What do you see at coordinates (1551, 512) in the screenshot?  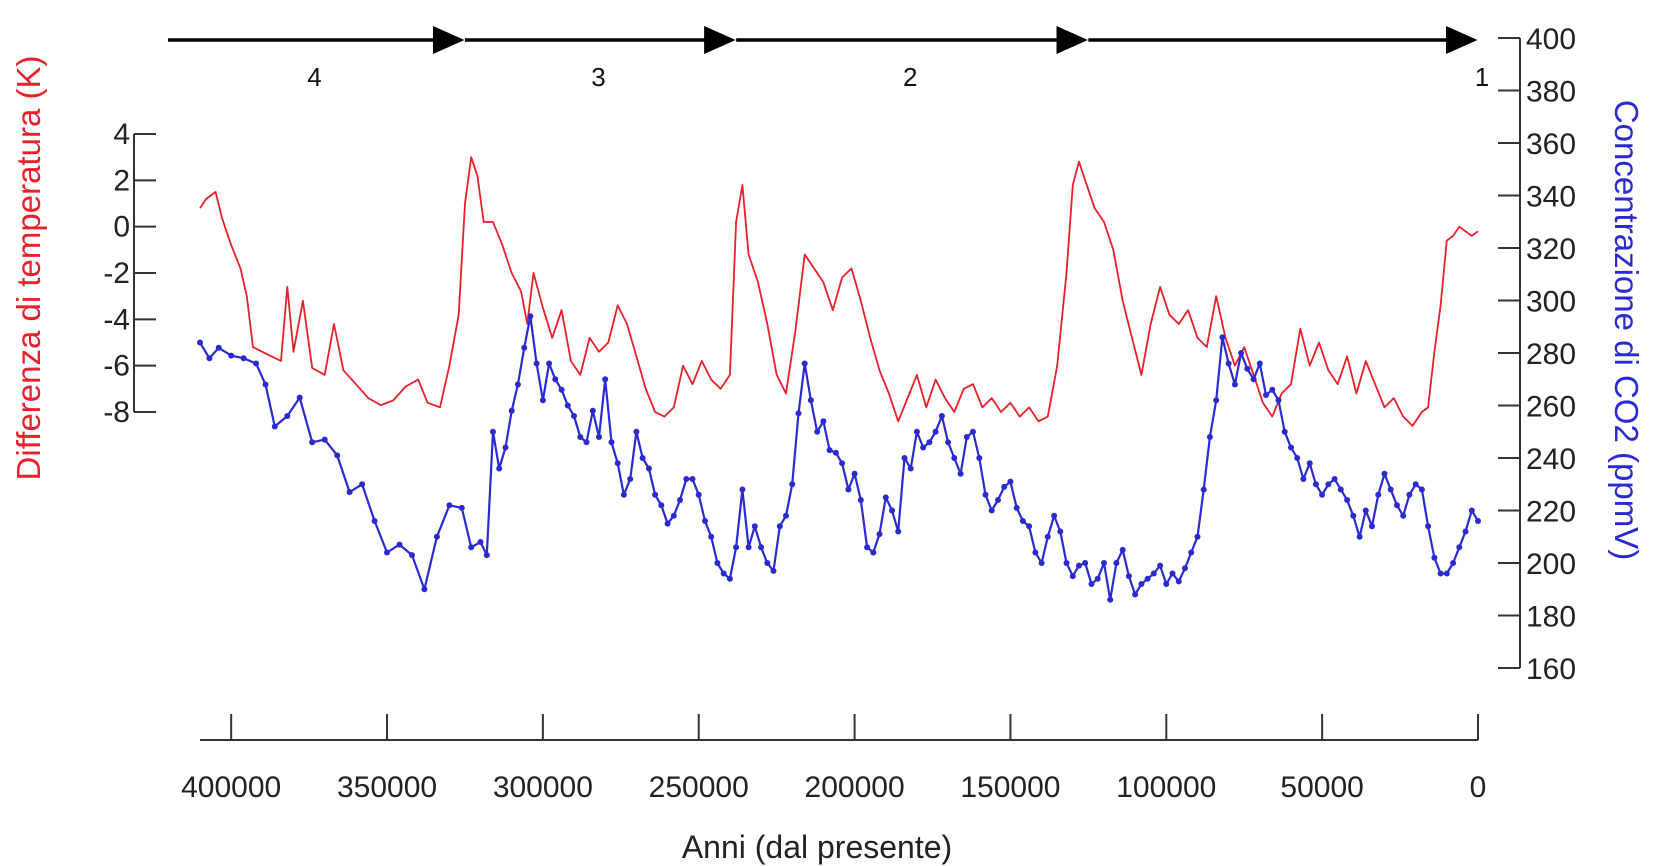 I see `right-axis-tick-label: 220` at bounding box center [1551, 512].